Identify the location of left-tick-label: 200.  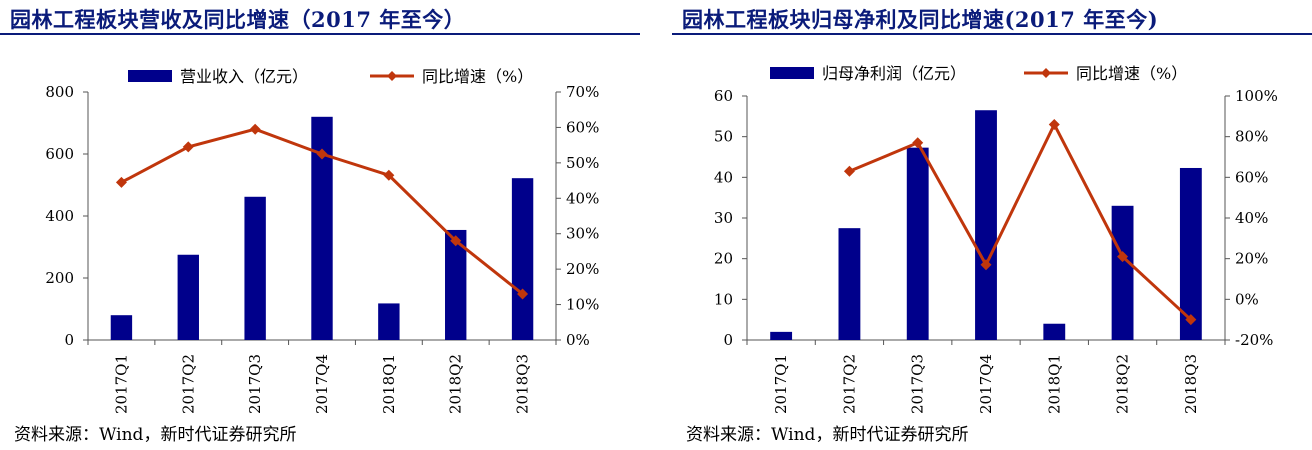
(59, 278).